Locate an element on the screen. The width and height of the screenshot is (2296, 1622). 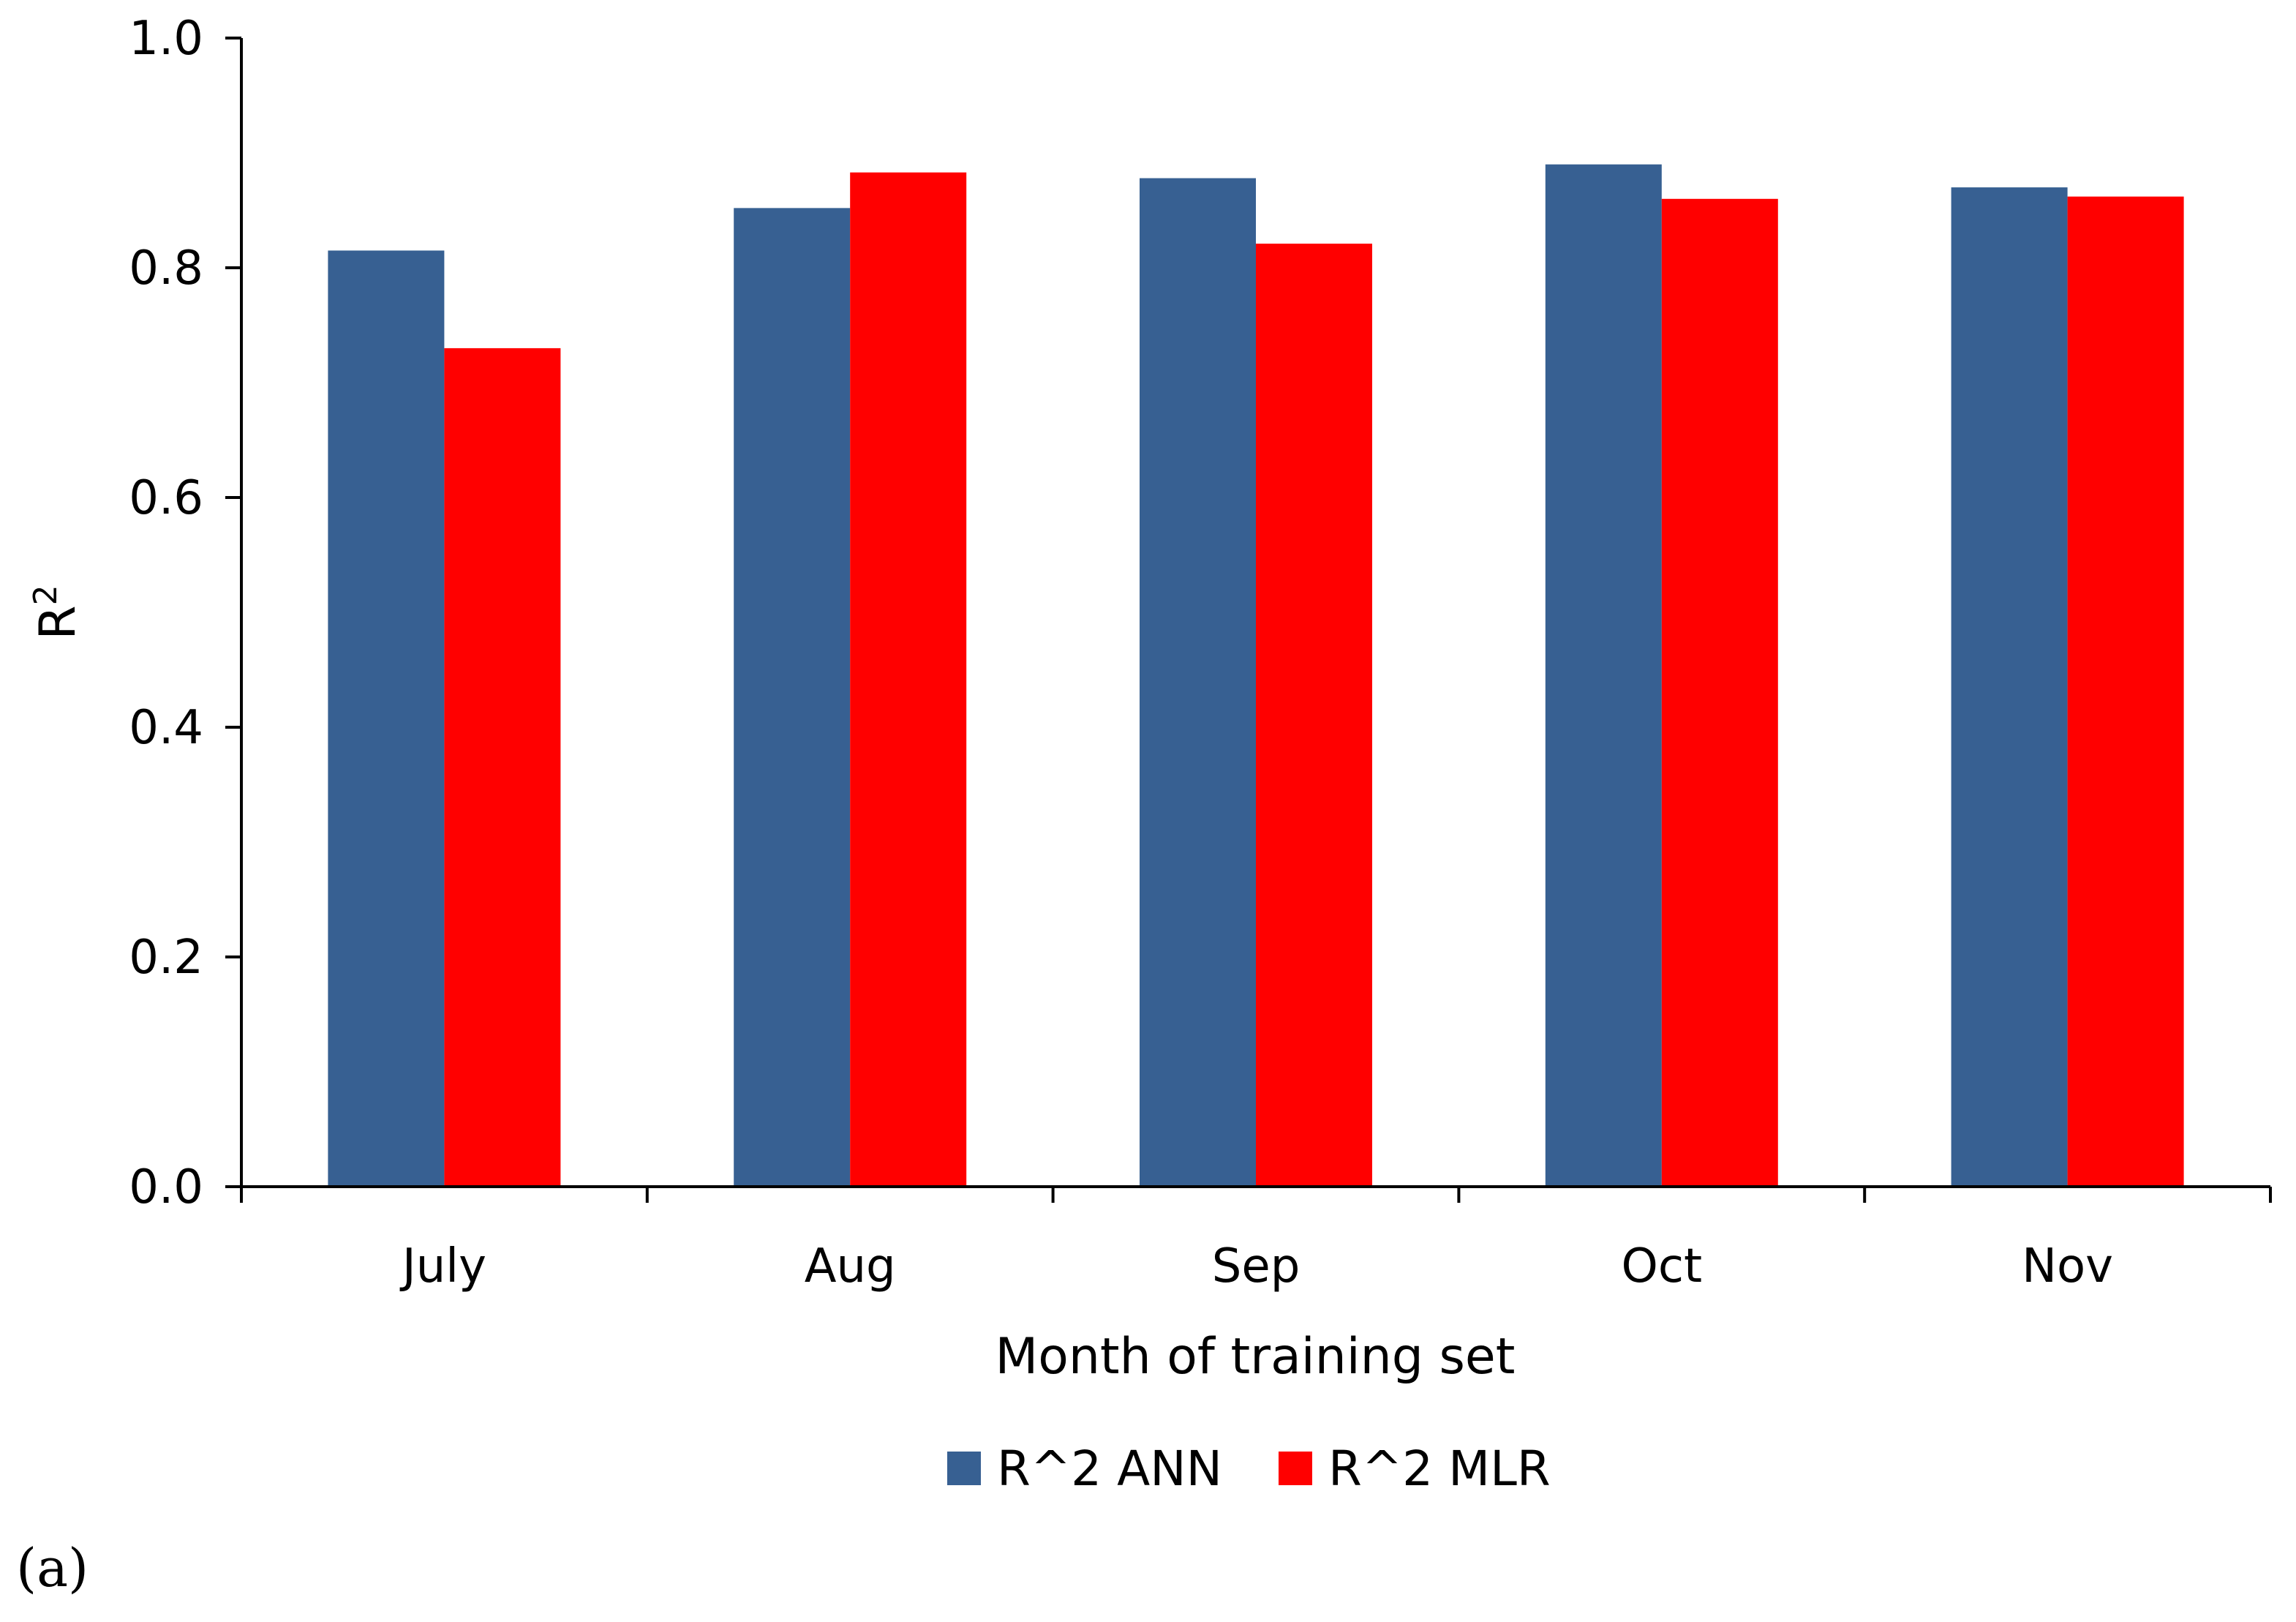
x-tick-label: Oct is located at coordinates (1661, 1266).